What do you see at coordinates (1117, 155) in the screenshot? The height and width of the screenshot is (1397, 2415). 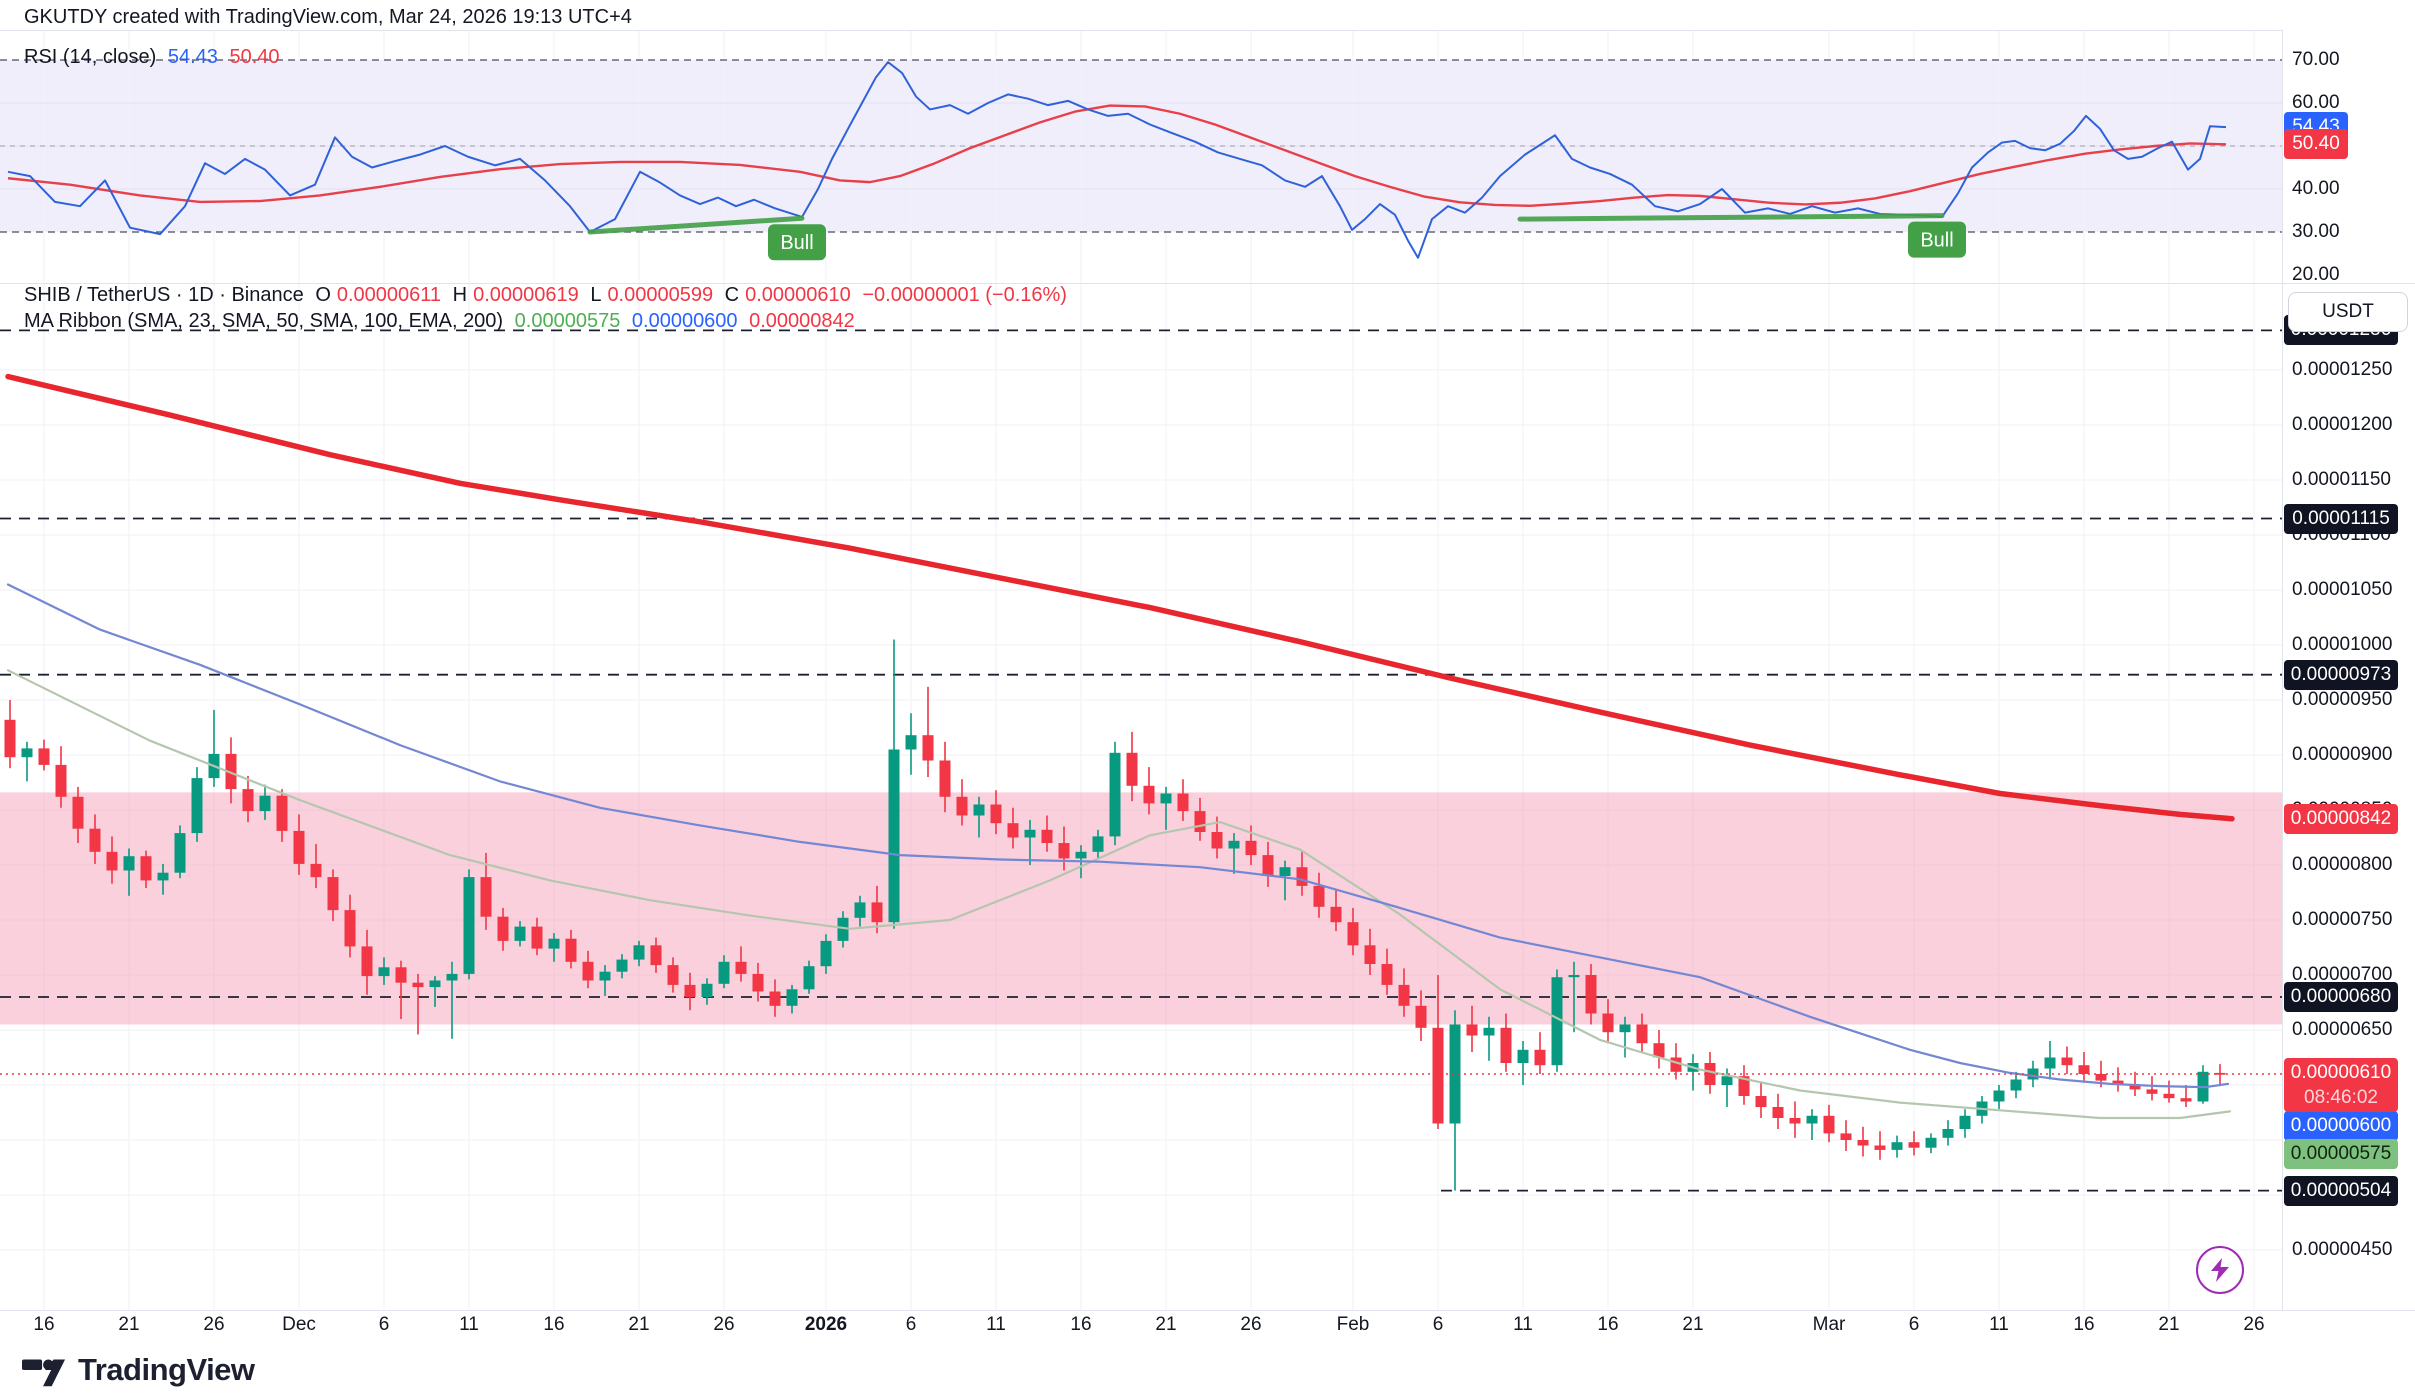 I see `rsi-ma-line` at bounding box center [1117, 155].